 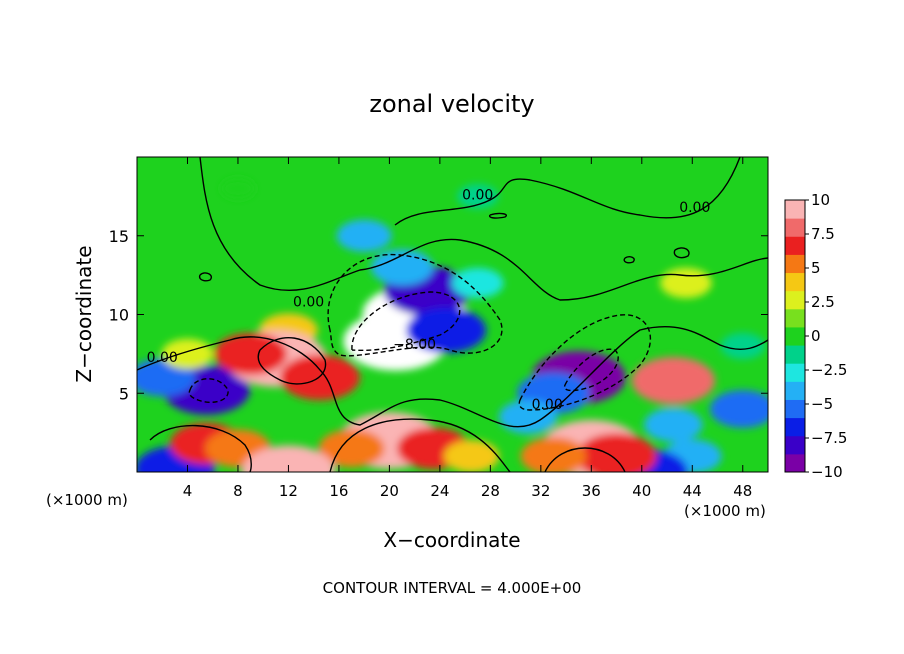 I want to click on colorbar-tick-label-4: 0, so click(x=816, y=336).